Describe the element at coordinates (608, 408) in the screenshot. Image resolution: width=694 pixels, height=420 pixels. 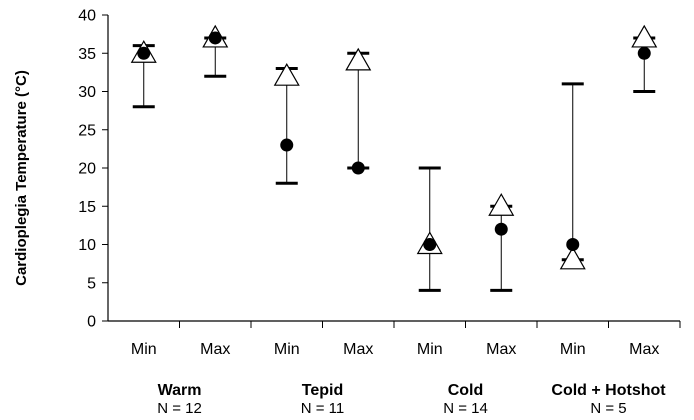
I see `group-n-label: N = 5` at that location.